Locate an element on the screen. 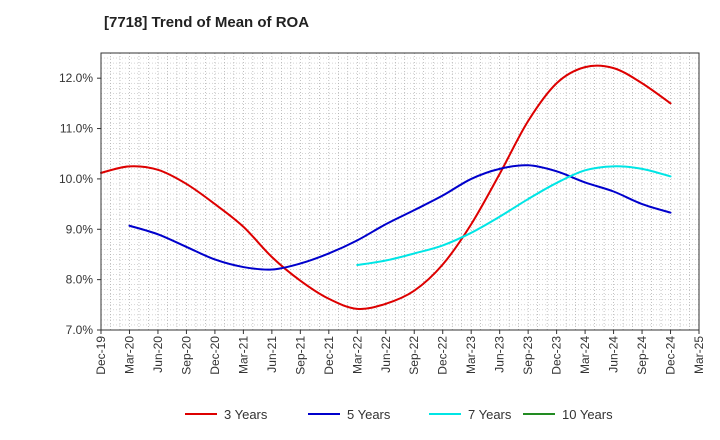  x-tick-label: Mar-21 is located at coordinates (243, 355).